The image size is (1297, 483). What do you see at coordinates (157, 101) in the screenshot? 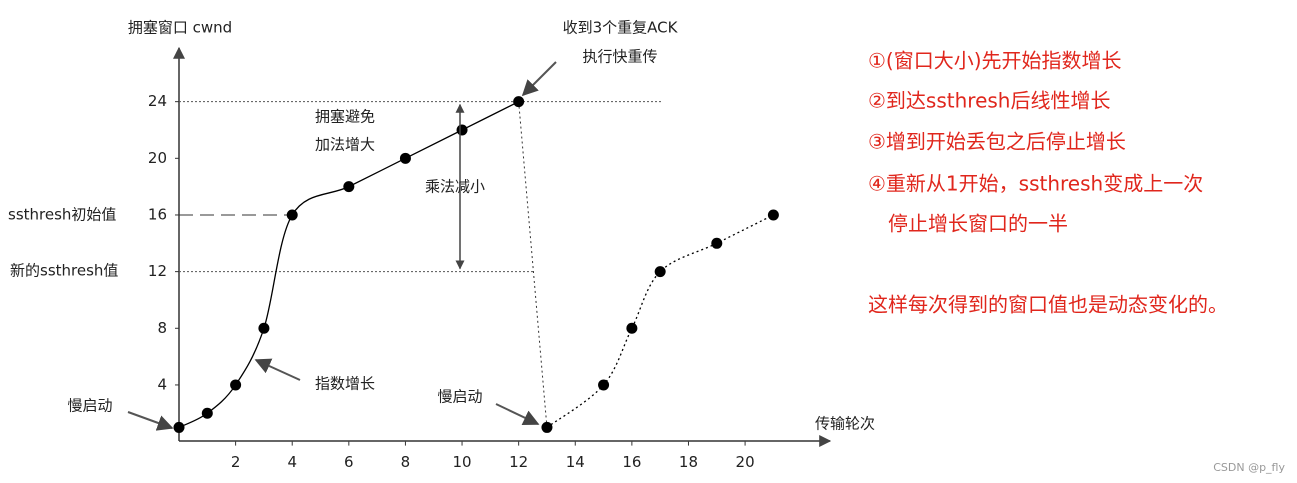
I see `y-tick-label: 24` at bounding box center [157, 101].